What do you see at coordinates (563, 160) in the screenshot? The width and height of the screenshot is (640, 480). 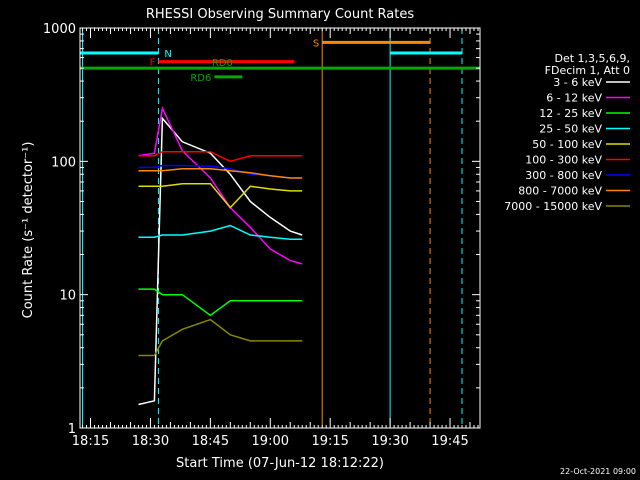 I see `legend-entry-5: 100 - 300 keV` at bounding box center [563, 160].